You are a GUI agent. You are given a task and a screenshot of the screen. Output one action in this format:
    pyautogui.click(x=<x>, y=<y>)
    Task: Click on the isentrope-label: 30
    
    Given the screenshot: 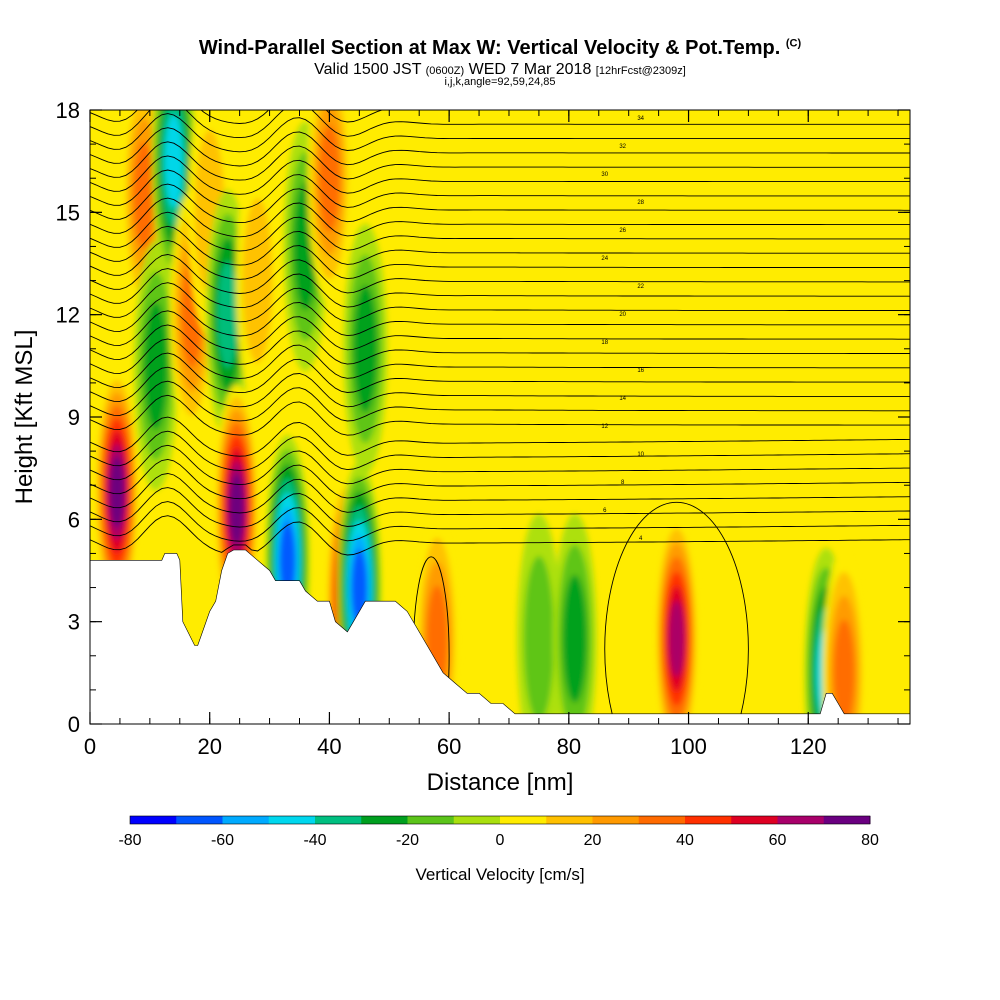 What is the action you would take?
    pyautogui.click(x=604, y=175)
    